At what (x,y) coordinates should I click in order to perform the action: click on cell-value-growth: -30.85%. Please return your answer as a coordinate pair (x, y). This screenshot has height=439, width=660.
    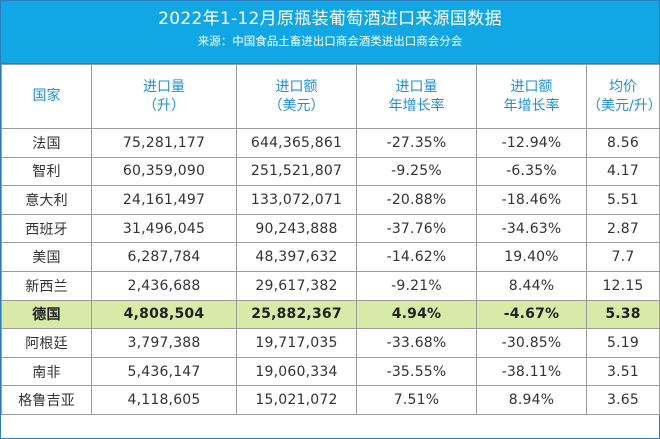
    Looking at the image, I should click on (531, 343).